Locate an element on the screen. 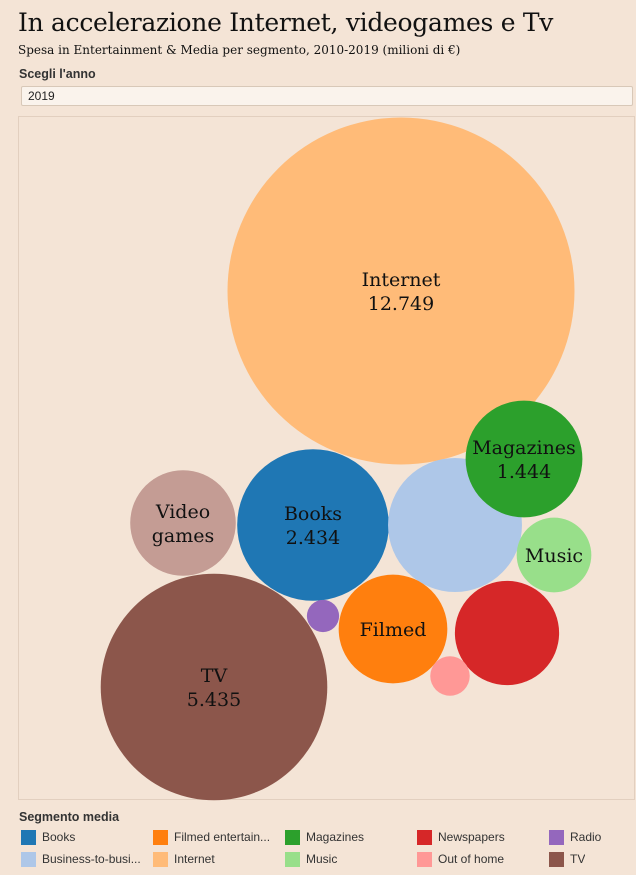 The image size is (636, 875). bubble-label-tv: TV is located at coordinates (214, 676).